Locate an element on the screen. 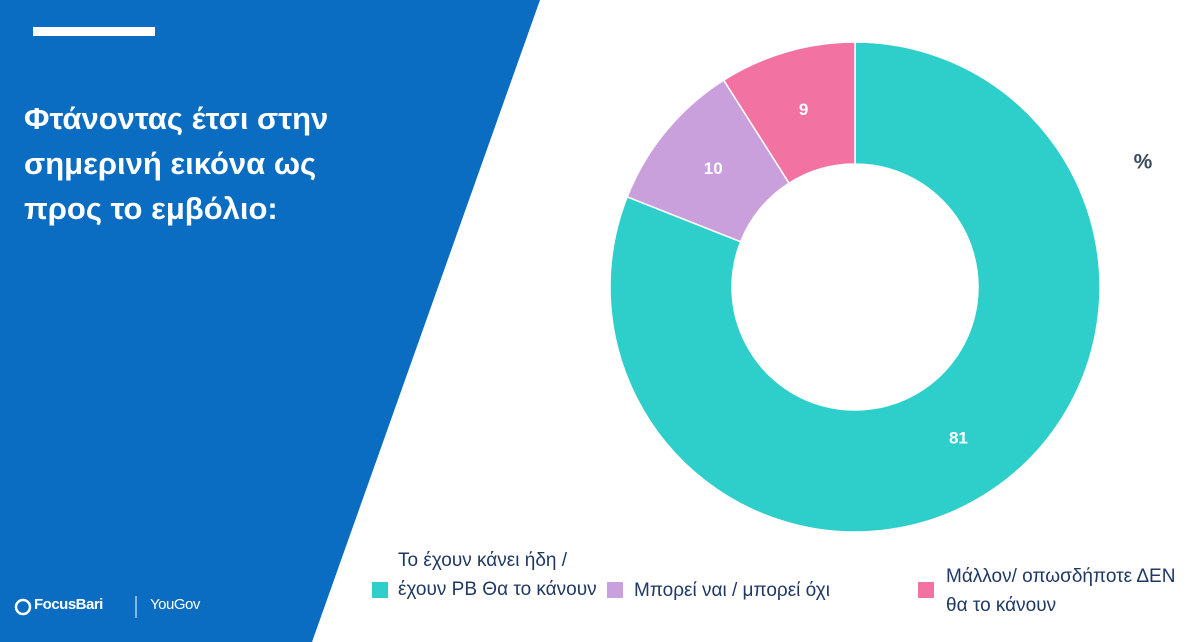 The height and width of the screenshot is (642, 1200). slice is located at coordinates (789, 113).